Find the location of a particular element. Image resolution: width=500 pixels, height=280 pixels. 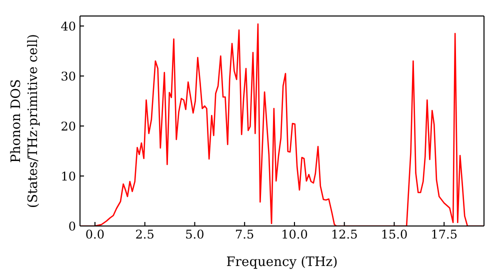

y-tick-label: 0 is located at coordinates (72, 226).